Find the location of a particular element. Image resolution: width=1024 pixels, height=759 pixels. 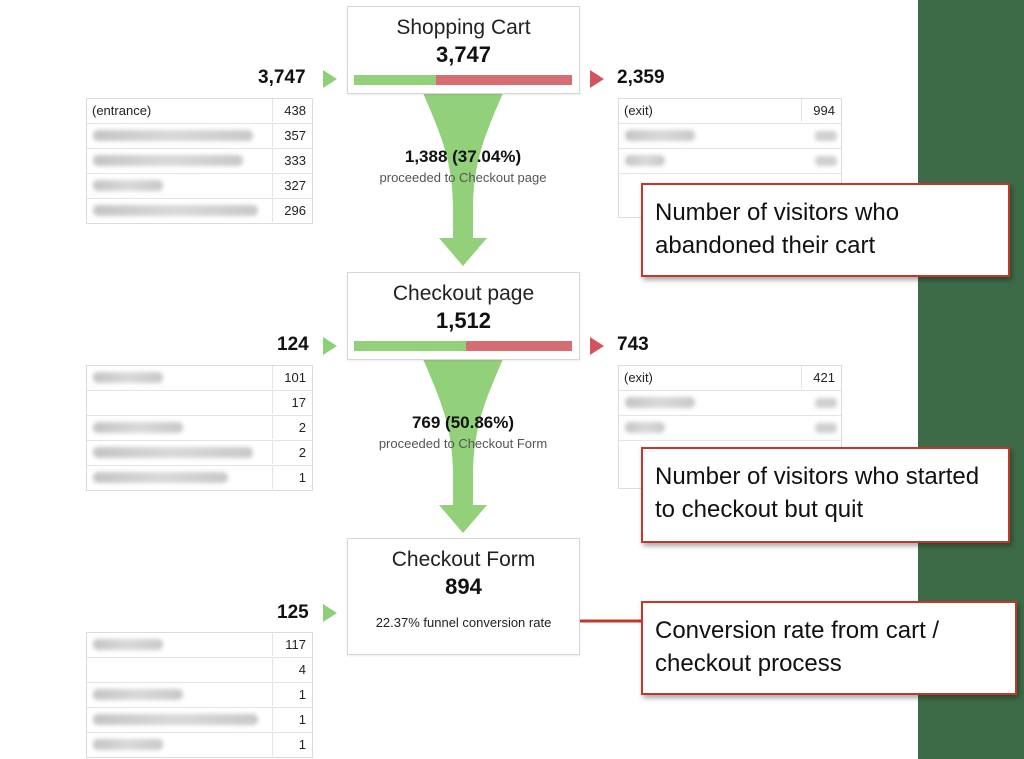

stage-count: 894 is located at coordinates (463, 586).